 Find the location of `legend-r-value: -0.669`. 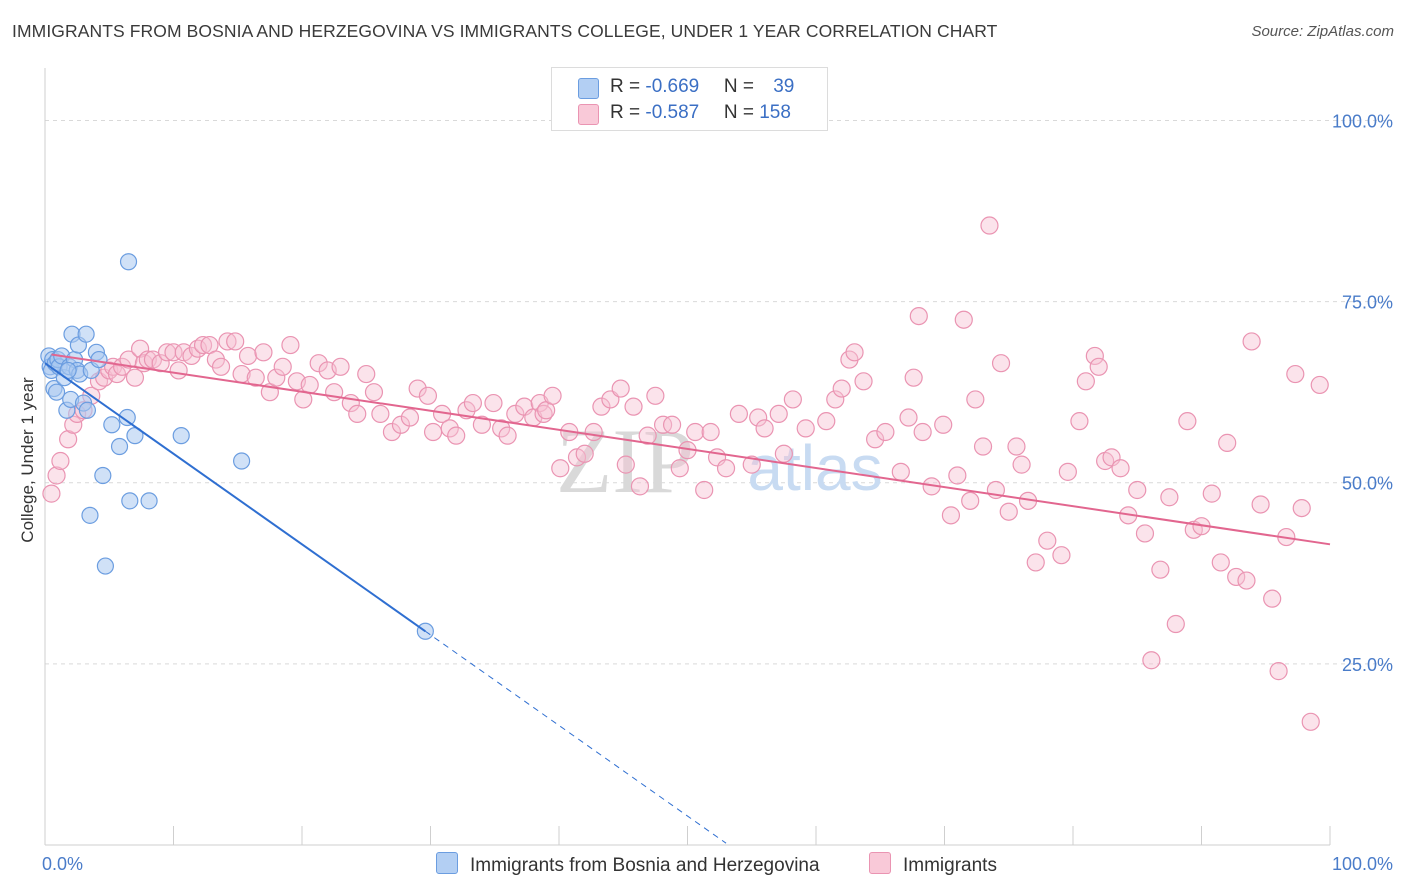

legend-r-value: -0.669 is located at coordinates (672, 86).